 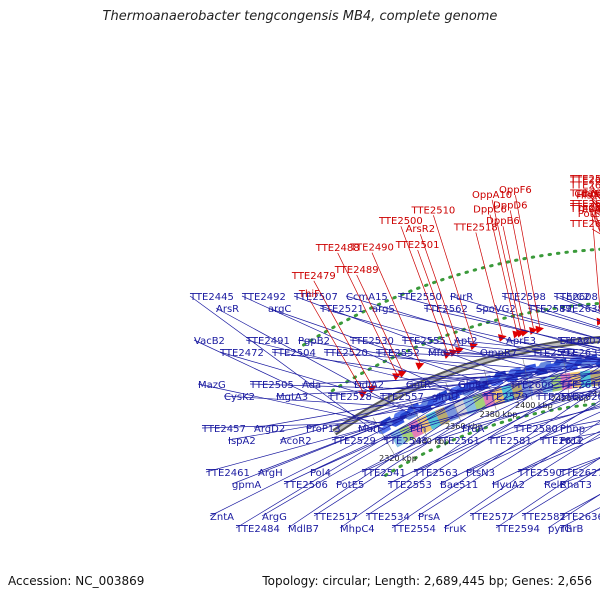 What do you see at coordinates (212, 385) in the screenshot?
I see `reverse-gene-label: MazG` at bounding box center [212, 385].